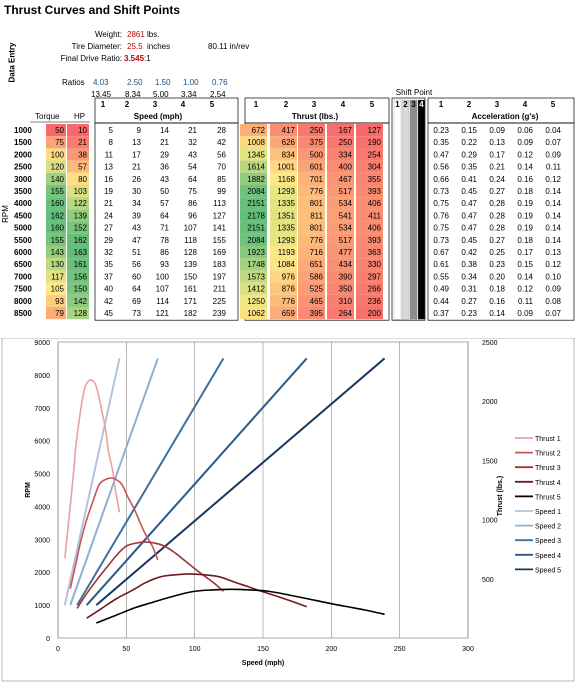  Describe the element at coordinates (220, 228) in the screenshot. I see `speed-cell: 141` at that location.